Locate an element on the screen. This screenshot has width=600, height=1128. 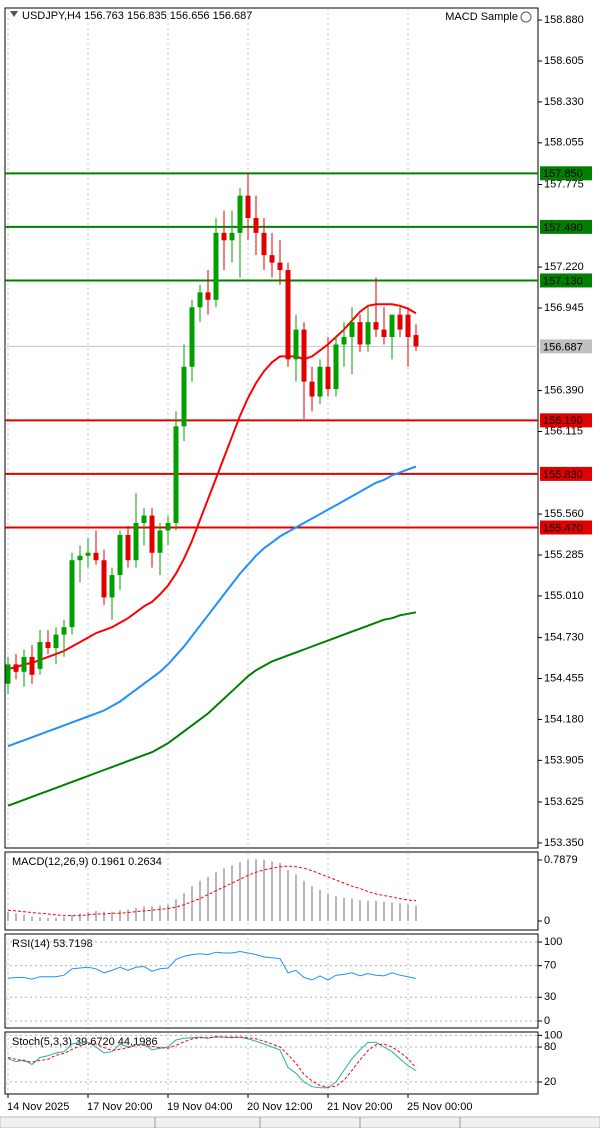
level-label: 157.490 is located at coordinates (563, 228).